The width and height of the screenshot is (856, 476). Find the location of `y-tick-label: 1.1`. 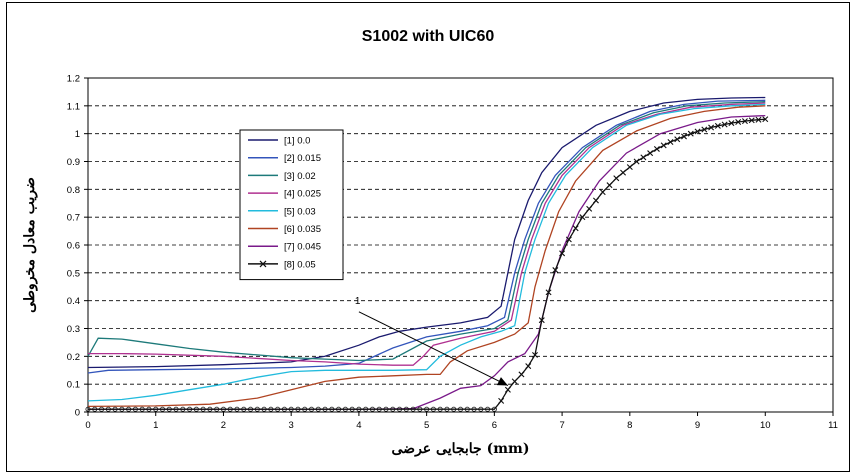

y-tick-label: 1.1 is located at coordinates (73, 106).